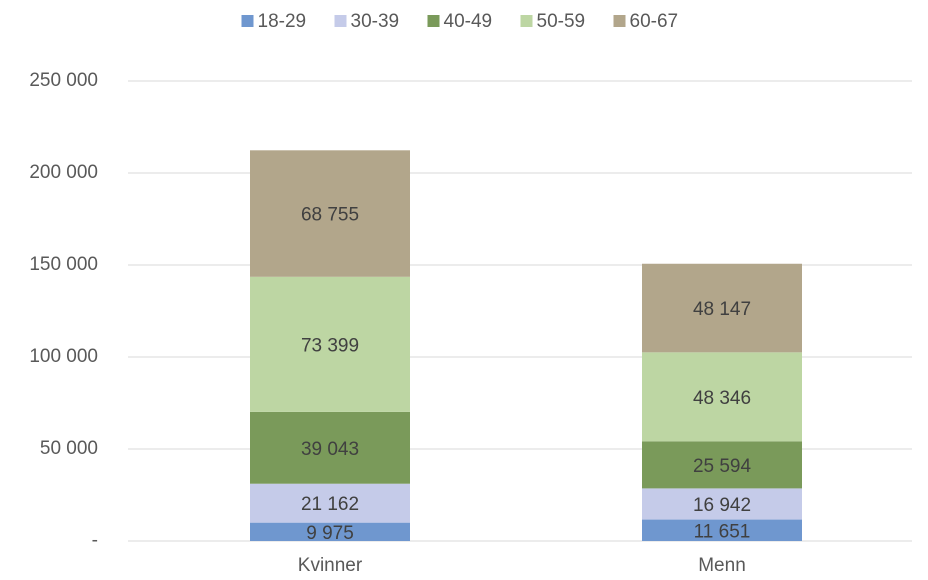  I want to click on value-label: 16 942, so click(722, 505).